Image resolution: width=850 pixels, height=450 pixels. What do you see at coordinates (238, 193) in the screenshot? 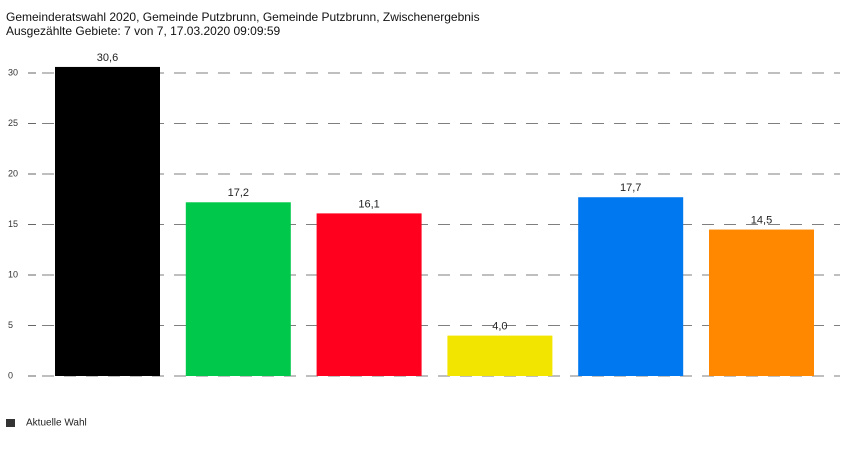
I see `data-label: 17,2` at bounding box center [238, 193].